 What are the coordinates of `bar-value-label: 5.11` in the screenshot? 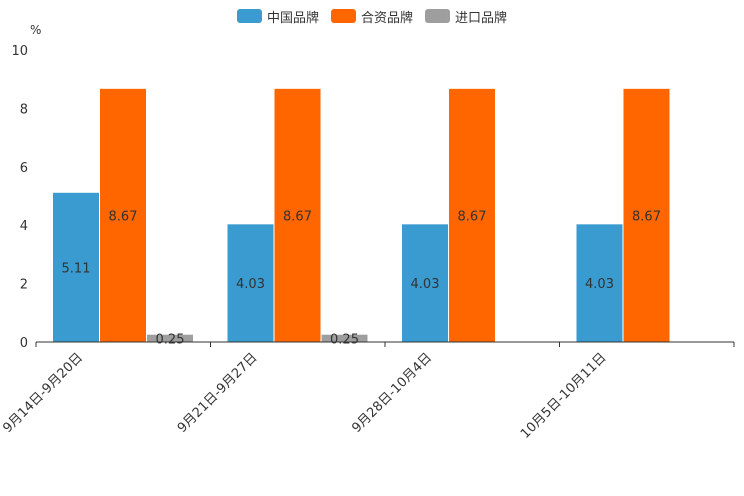 It's located at (76, 268).